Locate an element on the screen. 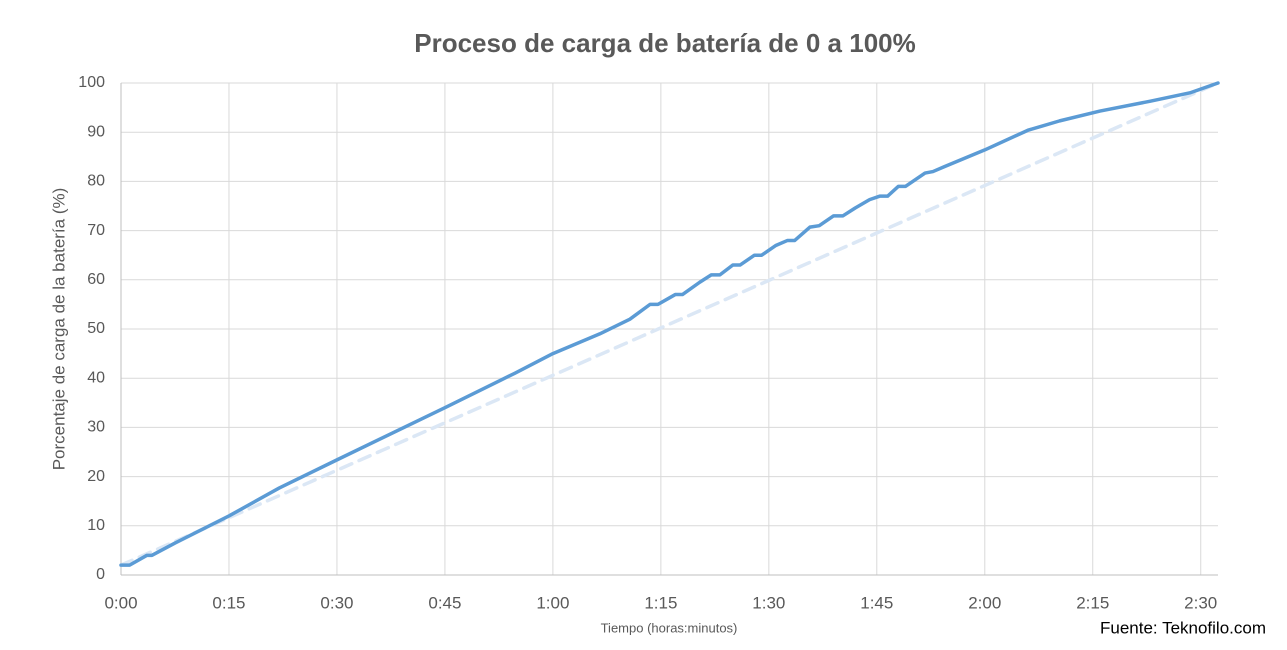  chart-title: Proceso de carga de batería de 0 a 100% is located at coordinates (664, 43).